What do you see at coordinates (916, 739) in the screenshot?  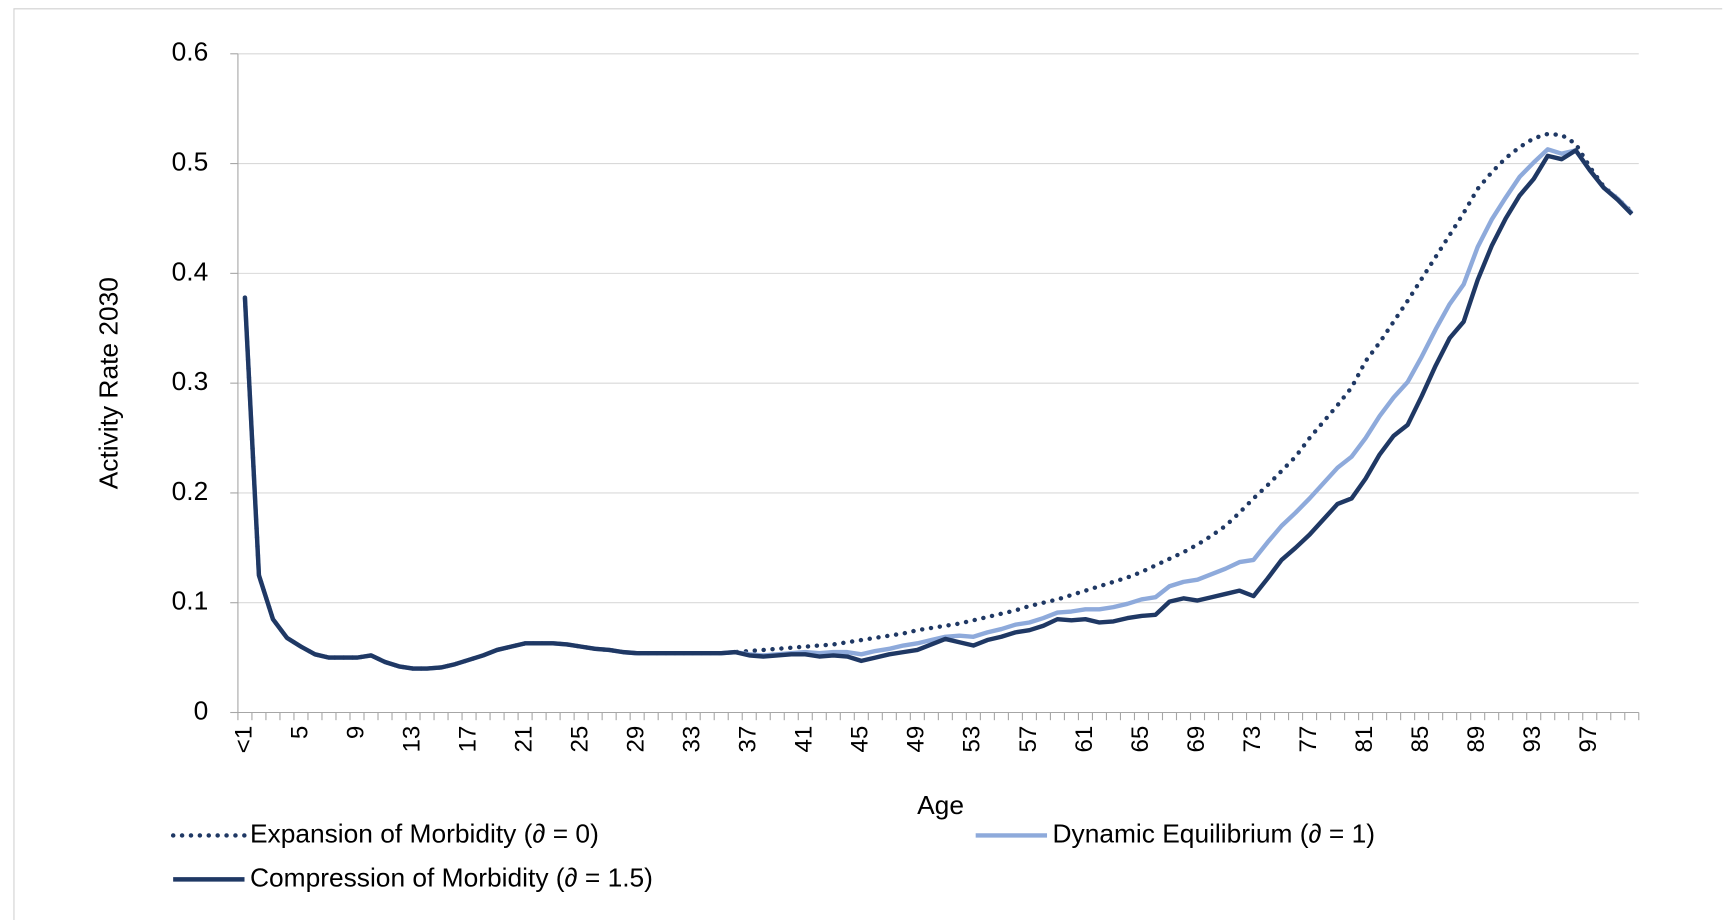 I see `x-tick-label: 49` at bounding box center [916, 739].